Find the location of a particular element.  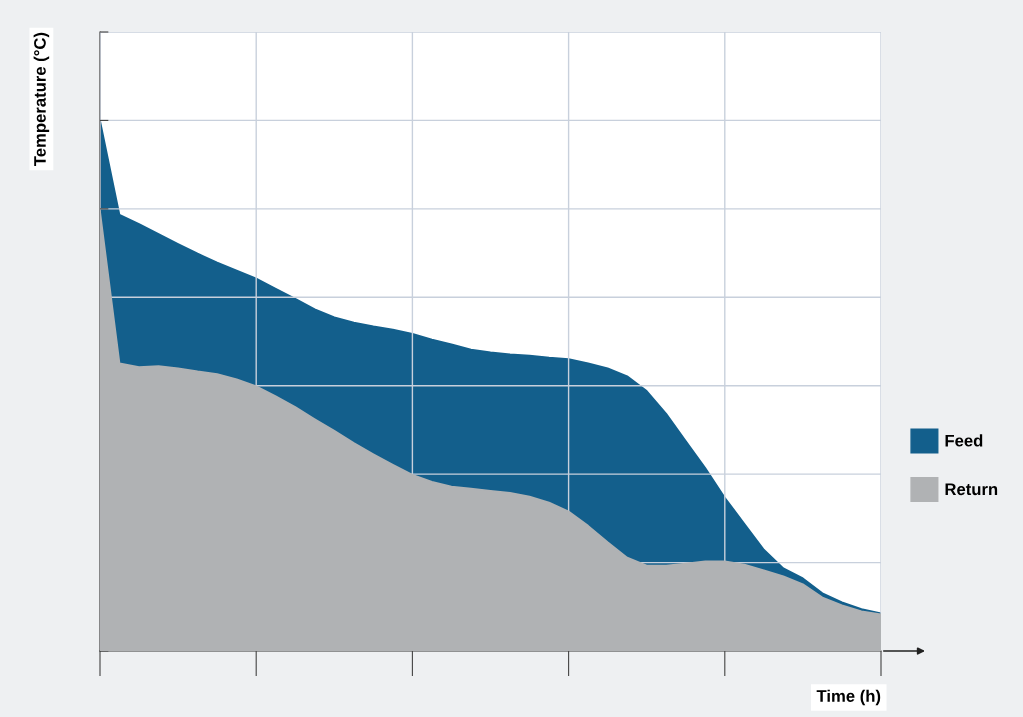

legend-label: Feed is located at coordinates (964, 440).